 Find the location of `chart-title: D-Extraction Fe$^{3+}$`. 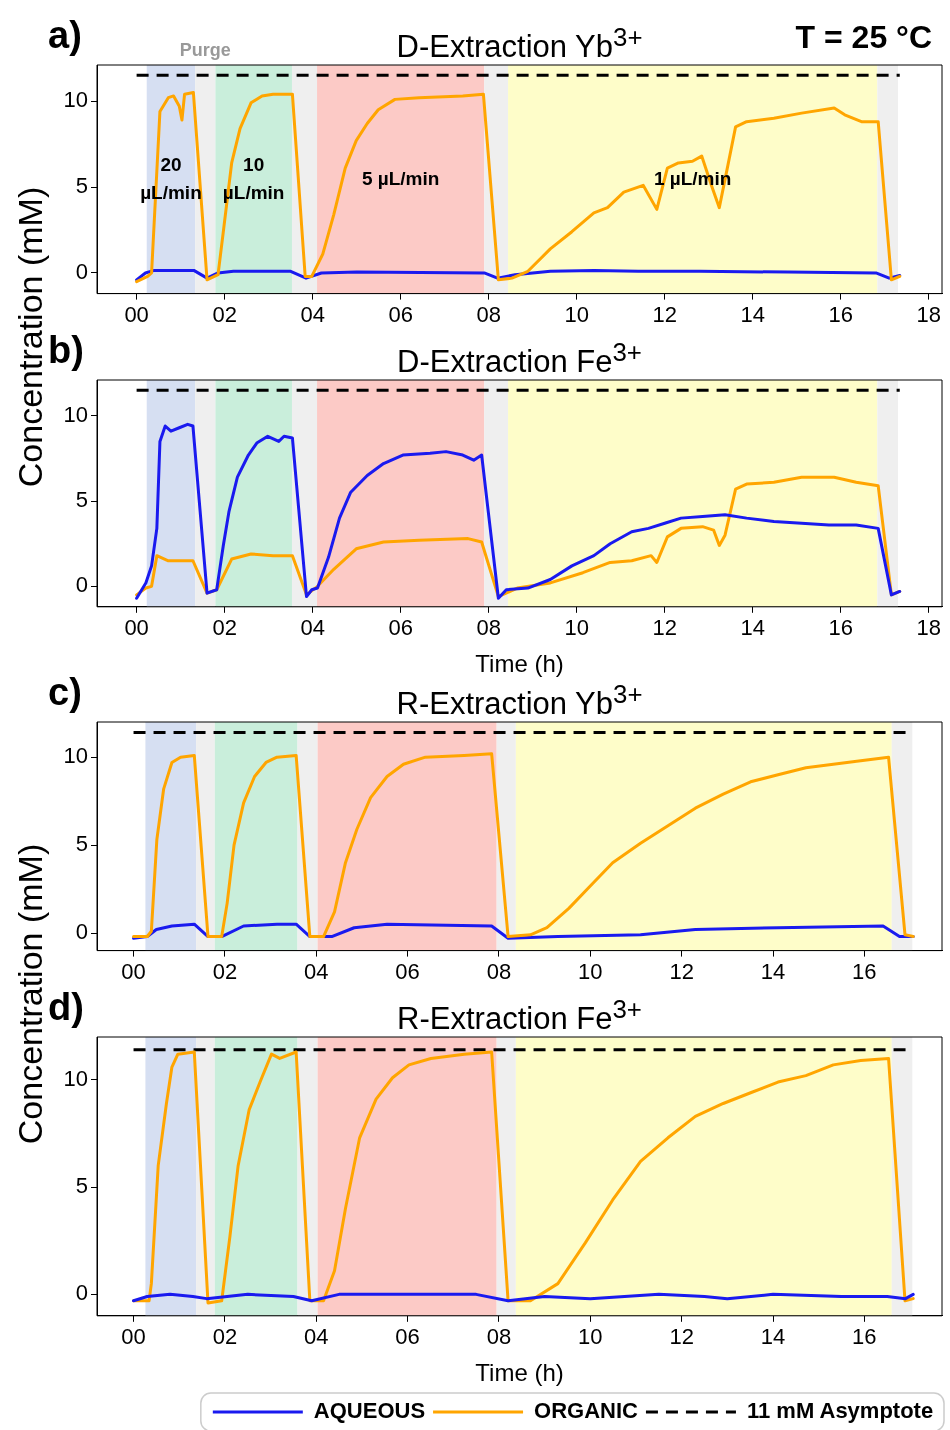

chart-title: D-Extraction Fe$^{3+}$ is located at coordinates (519, 359).